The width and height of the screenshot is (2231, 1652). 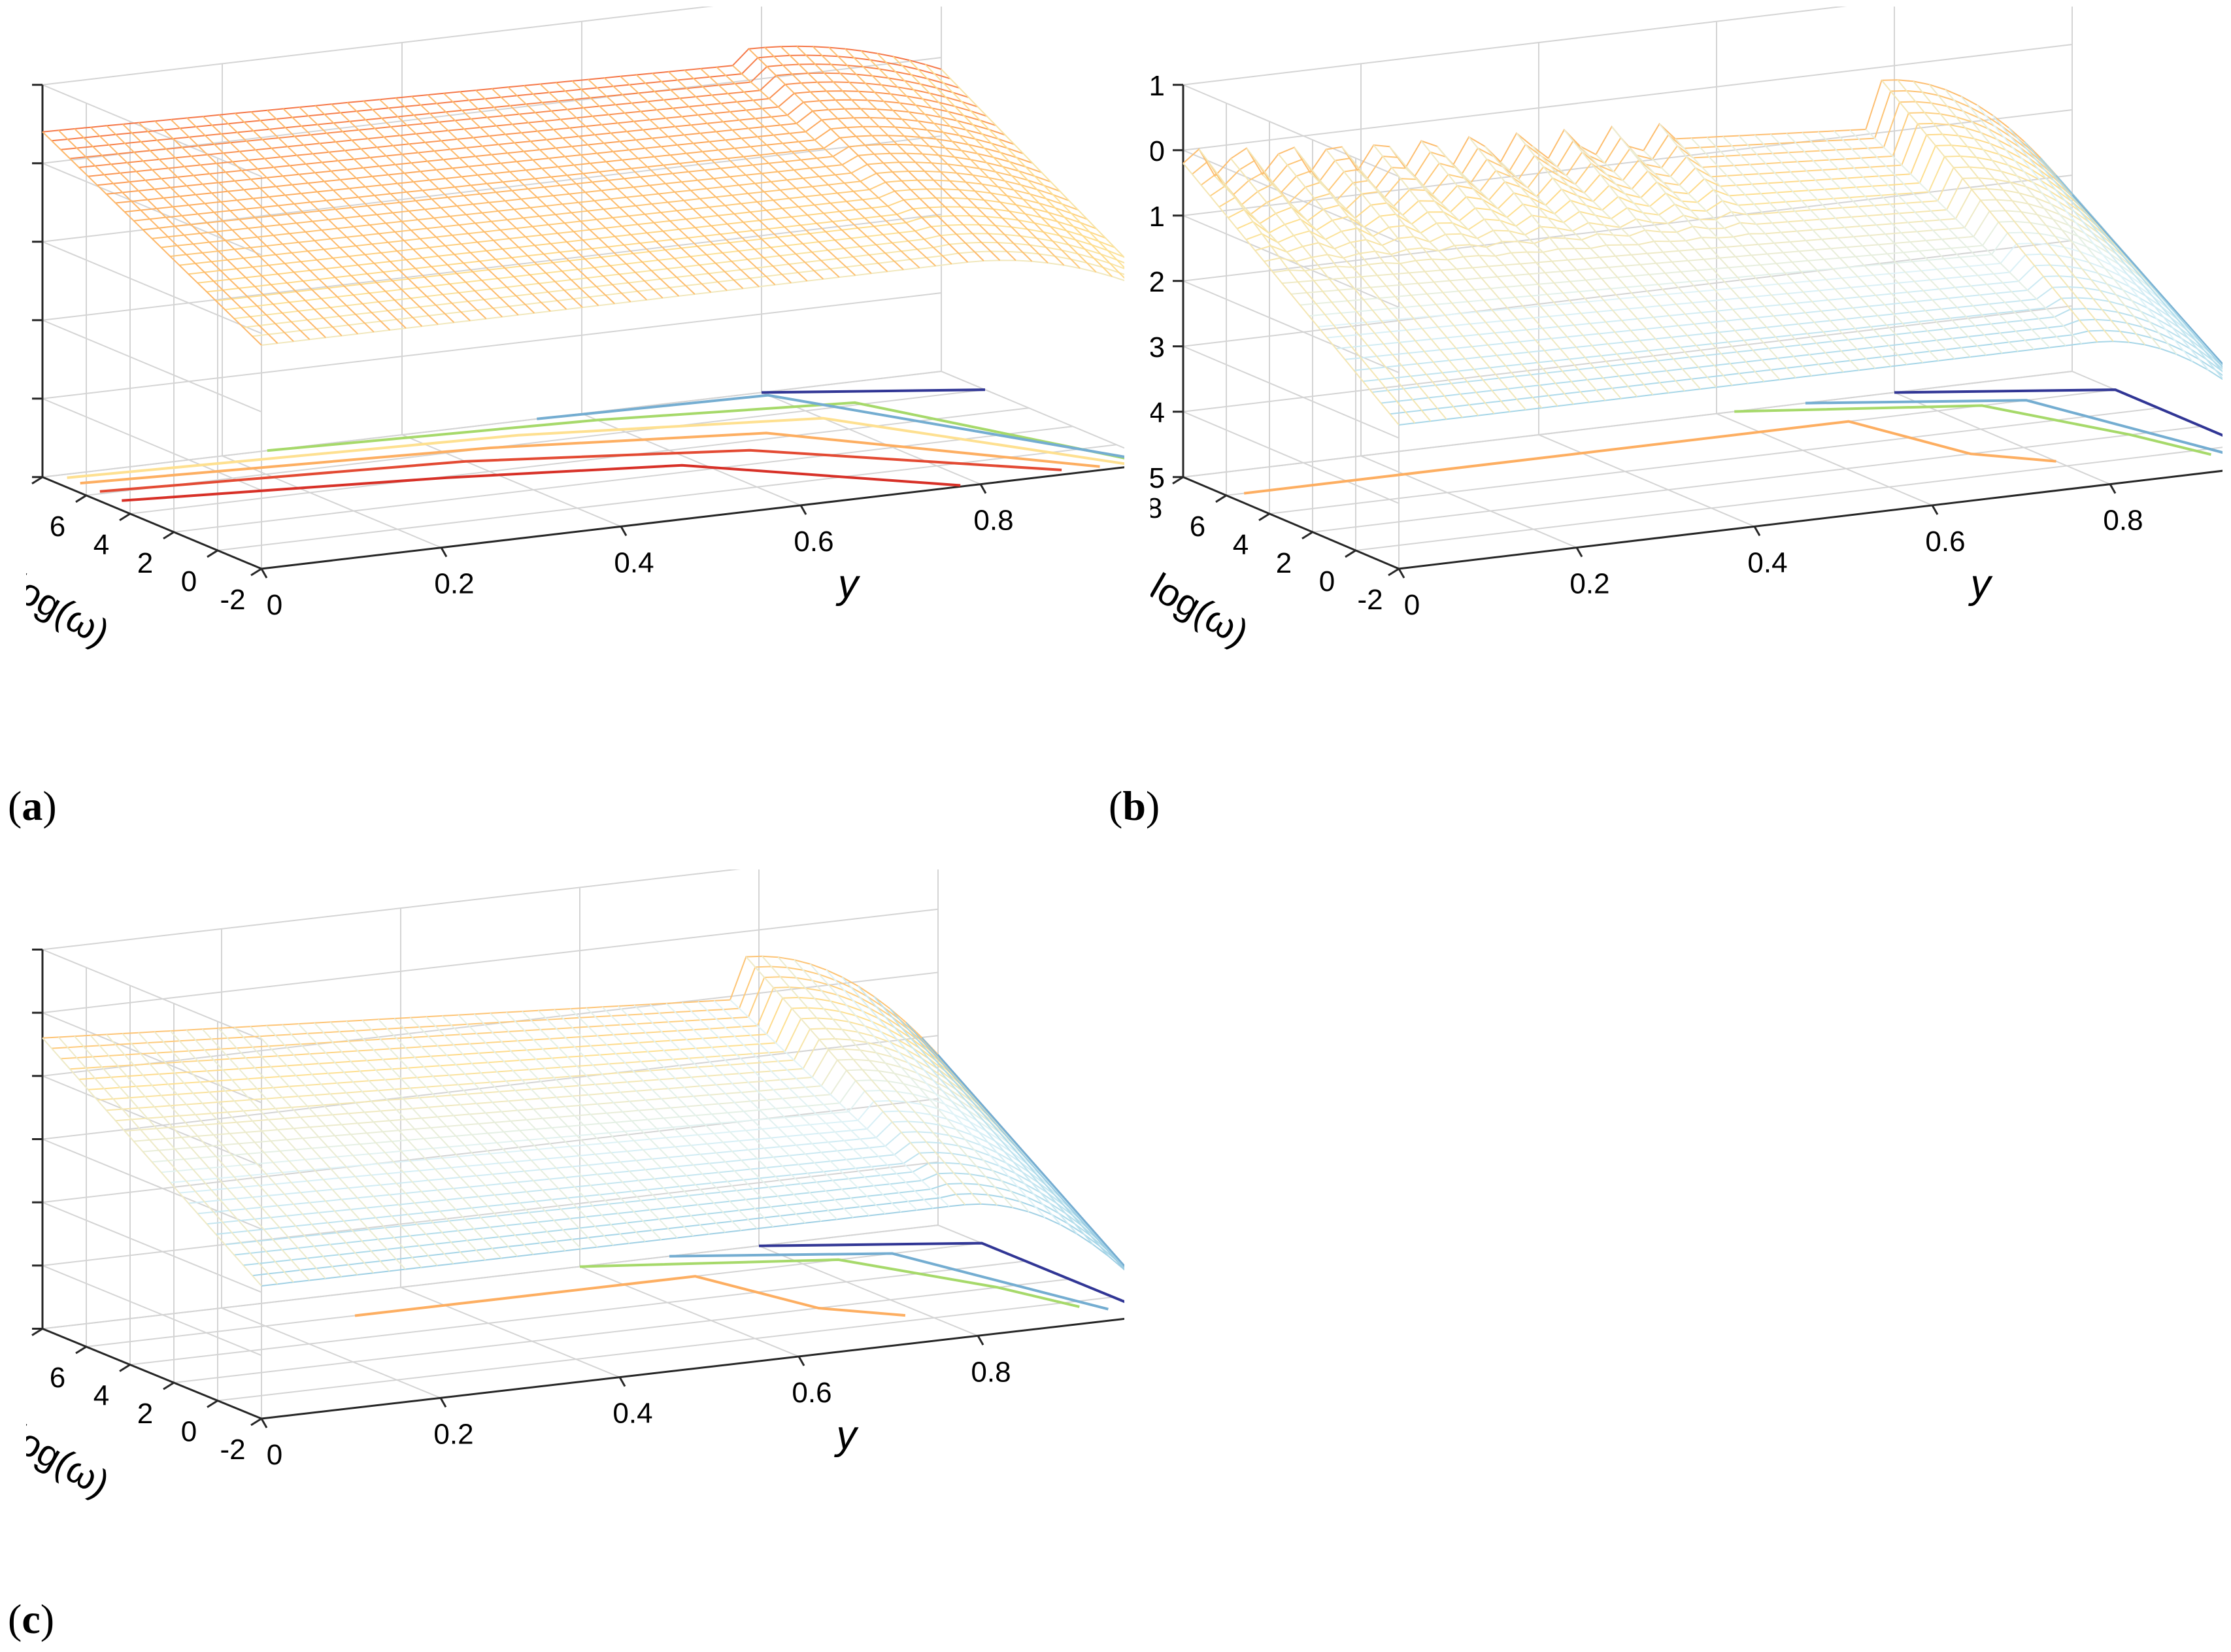 What do you see at coordinates (1157, 347) in the screenshot?
I see `z-tick-label: -3` at bounding box center [1157, 347].